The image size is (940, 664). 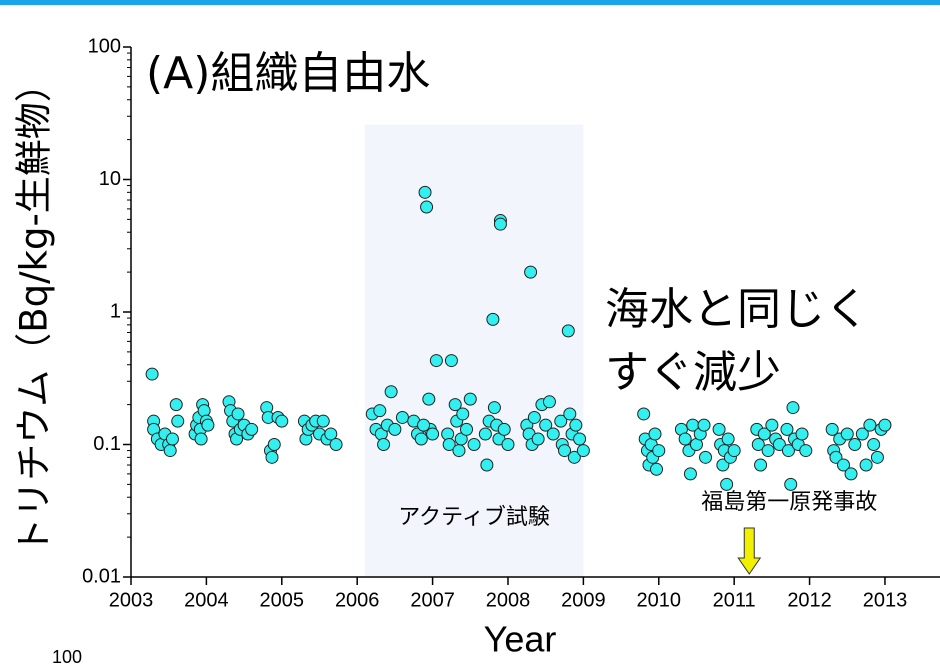 I want to click on y-tick-label: 0.01, so click(x=101, y=576).